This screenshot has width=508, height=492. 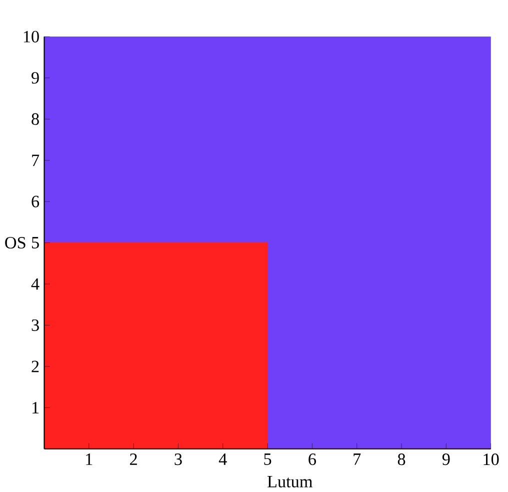 I want to click on x-tick-label: 8, so click(x=402, y=460).